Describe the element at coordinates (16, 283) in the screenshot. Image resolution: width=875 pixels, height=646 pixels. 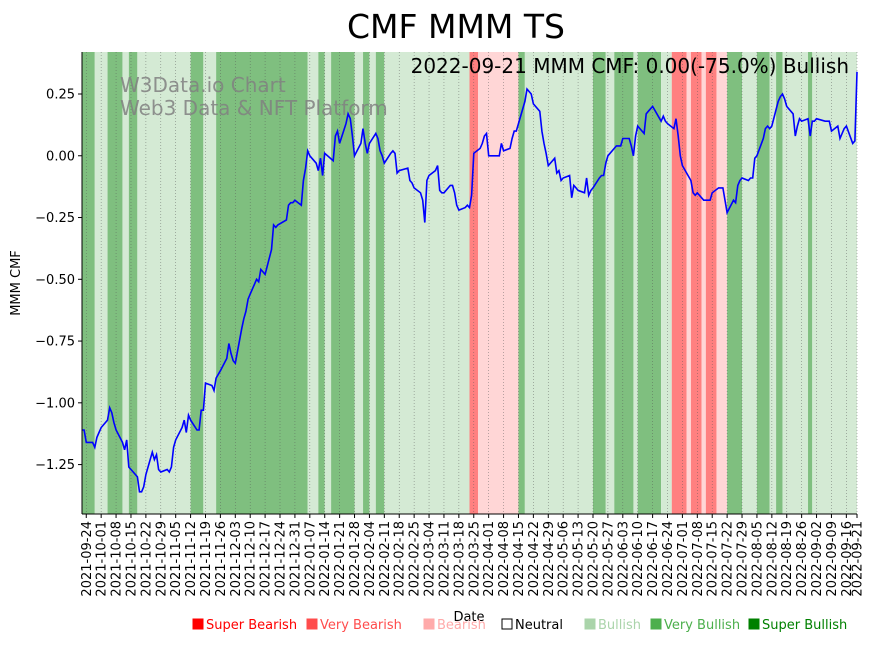
I see `y-axis-label: MMM CMF` at that location.